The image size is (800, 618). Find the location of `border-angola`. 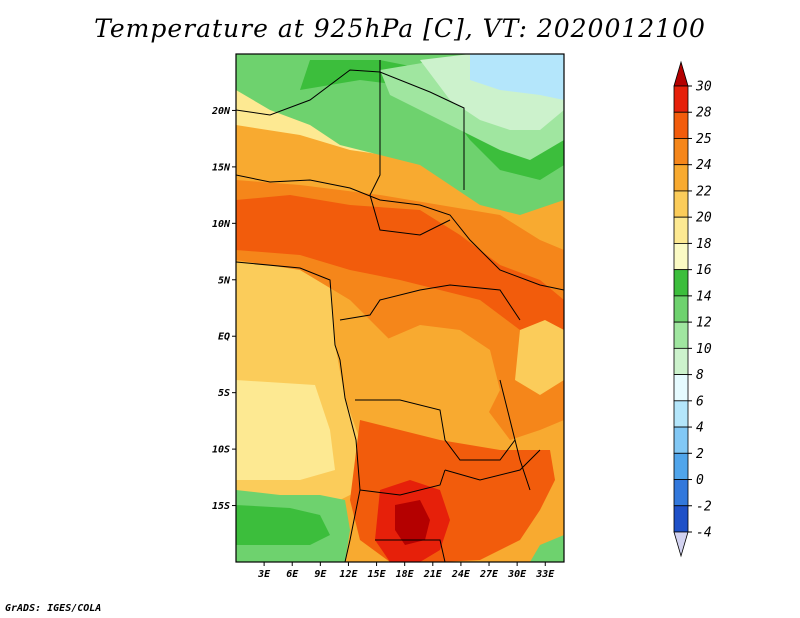

border-angola is located at coordinates (402, 482).